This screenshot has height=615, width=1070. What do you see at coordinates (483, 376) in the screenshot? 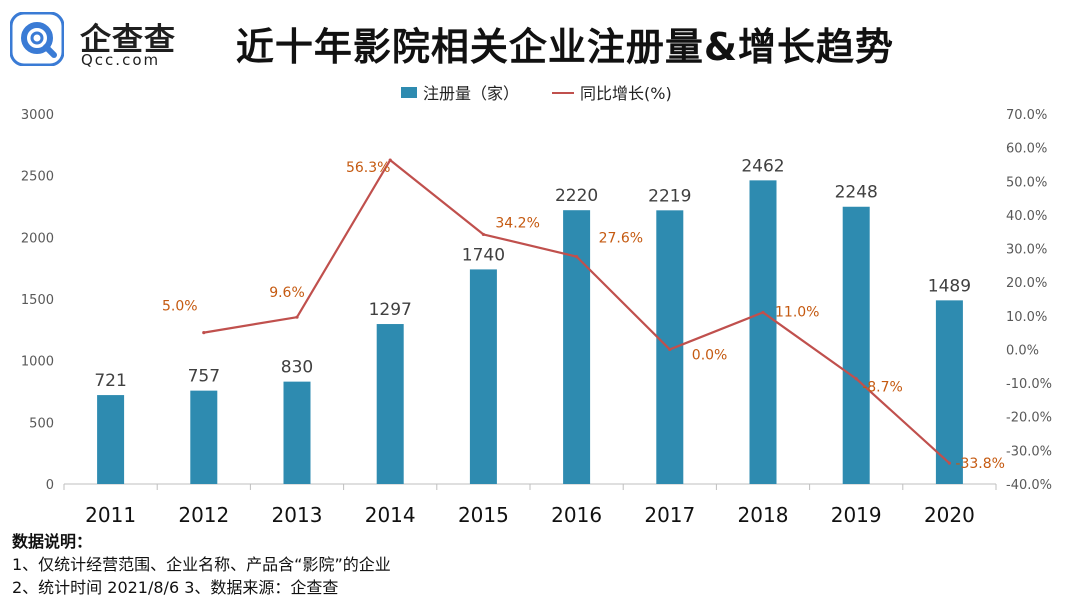
I see `bar-2015` at bounding box center [483, 376].